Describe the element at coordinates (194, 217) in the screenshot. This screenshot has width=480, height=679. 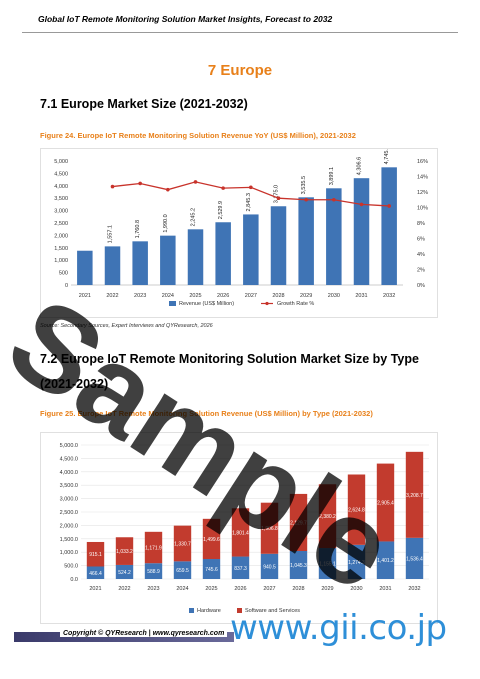
I see `revenue-data-label: 2,245.2` at that location.